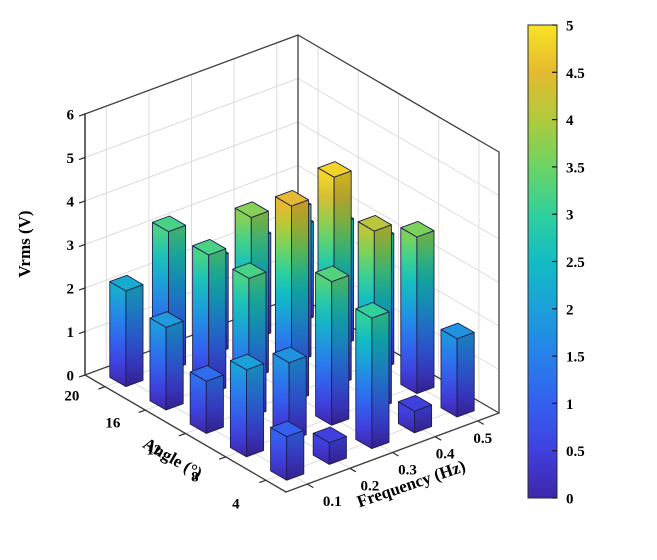 This screenshot has height=560, width=657. What do you see at coordinates (556, 263) in the screenshot?
I see `colorbar: 0 0.5 1 1.5 2 2.5 3 3.5 4 4.5 5` at bounding box center [556, 263].